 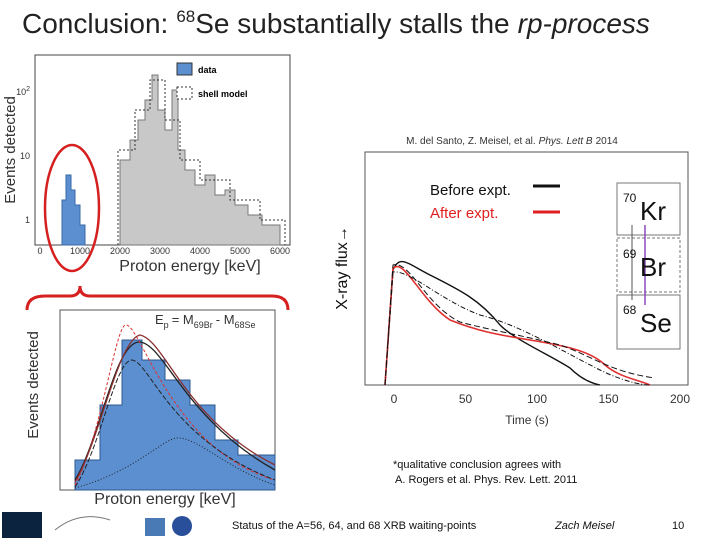 What do you see at coordinates (656, 323) in the screenshot?
I see `nucleus-symbol: Se` at bounding box center [656, 323].